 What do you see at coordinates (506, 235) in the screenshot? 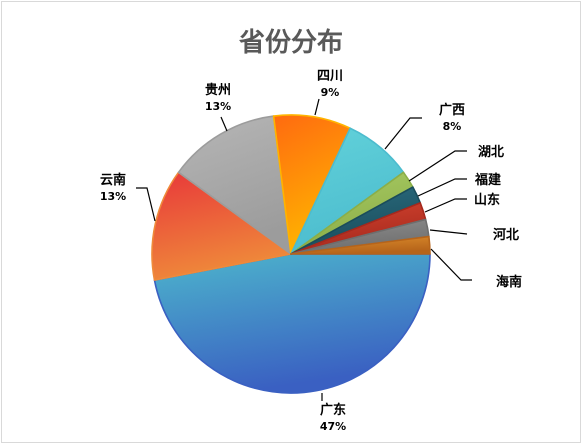
I see `slice-name-label-9: 河北` at bounding box center [506, 235].